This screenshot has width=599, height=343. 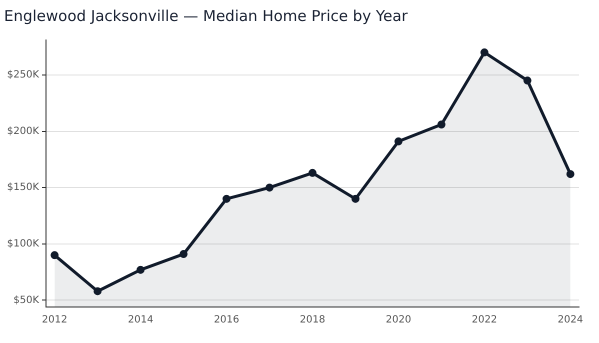 I want to click on x-tick-label: 2024, so click(x=571, y=320).